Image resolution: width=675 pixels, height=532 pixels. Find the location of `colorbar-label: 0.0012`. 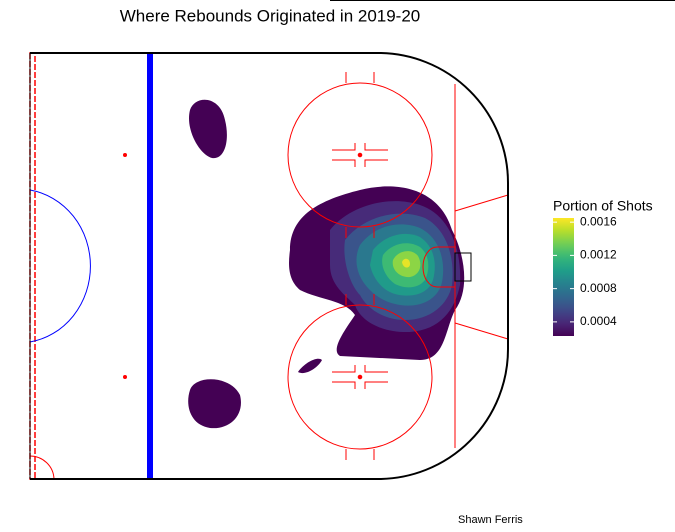

colorbar-label: 0.0012 is located at coordinates (598, 255).